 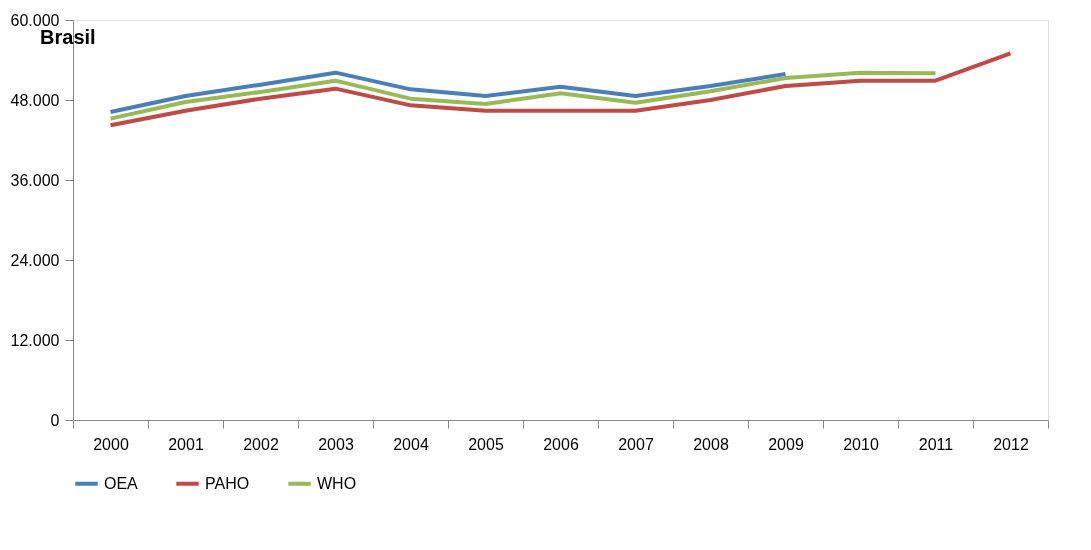 What do you see at coordinates (68, 37) in the screenshot?
I see `chart-title: Brasil` at bounding box center [68, 37].